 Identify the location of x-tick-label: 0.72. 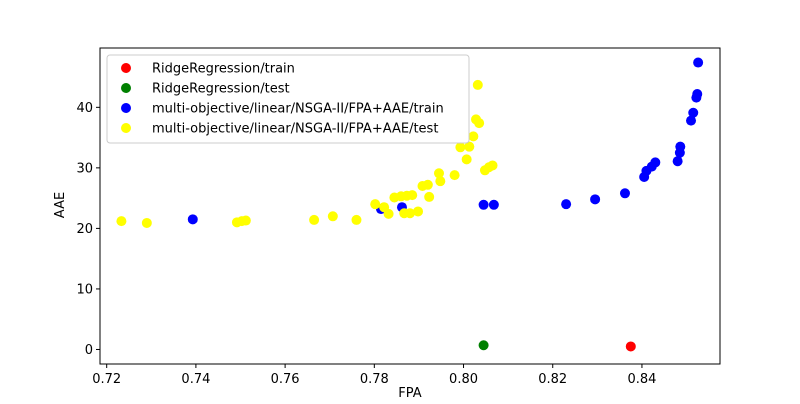
(106, 379).